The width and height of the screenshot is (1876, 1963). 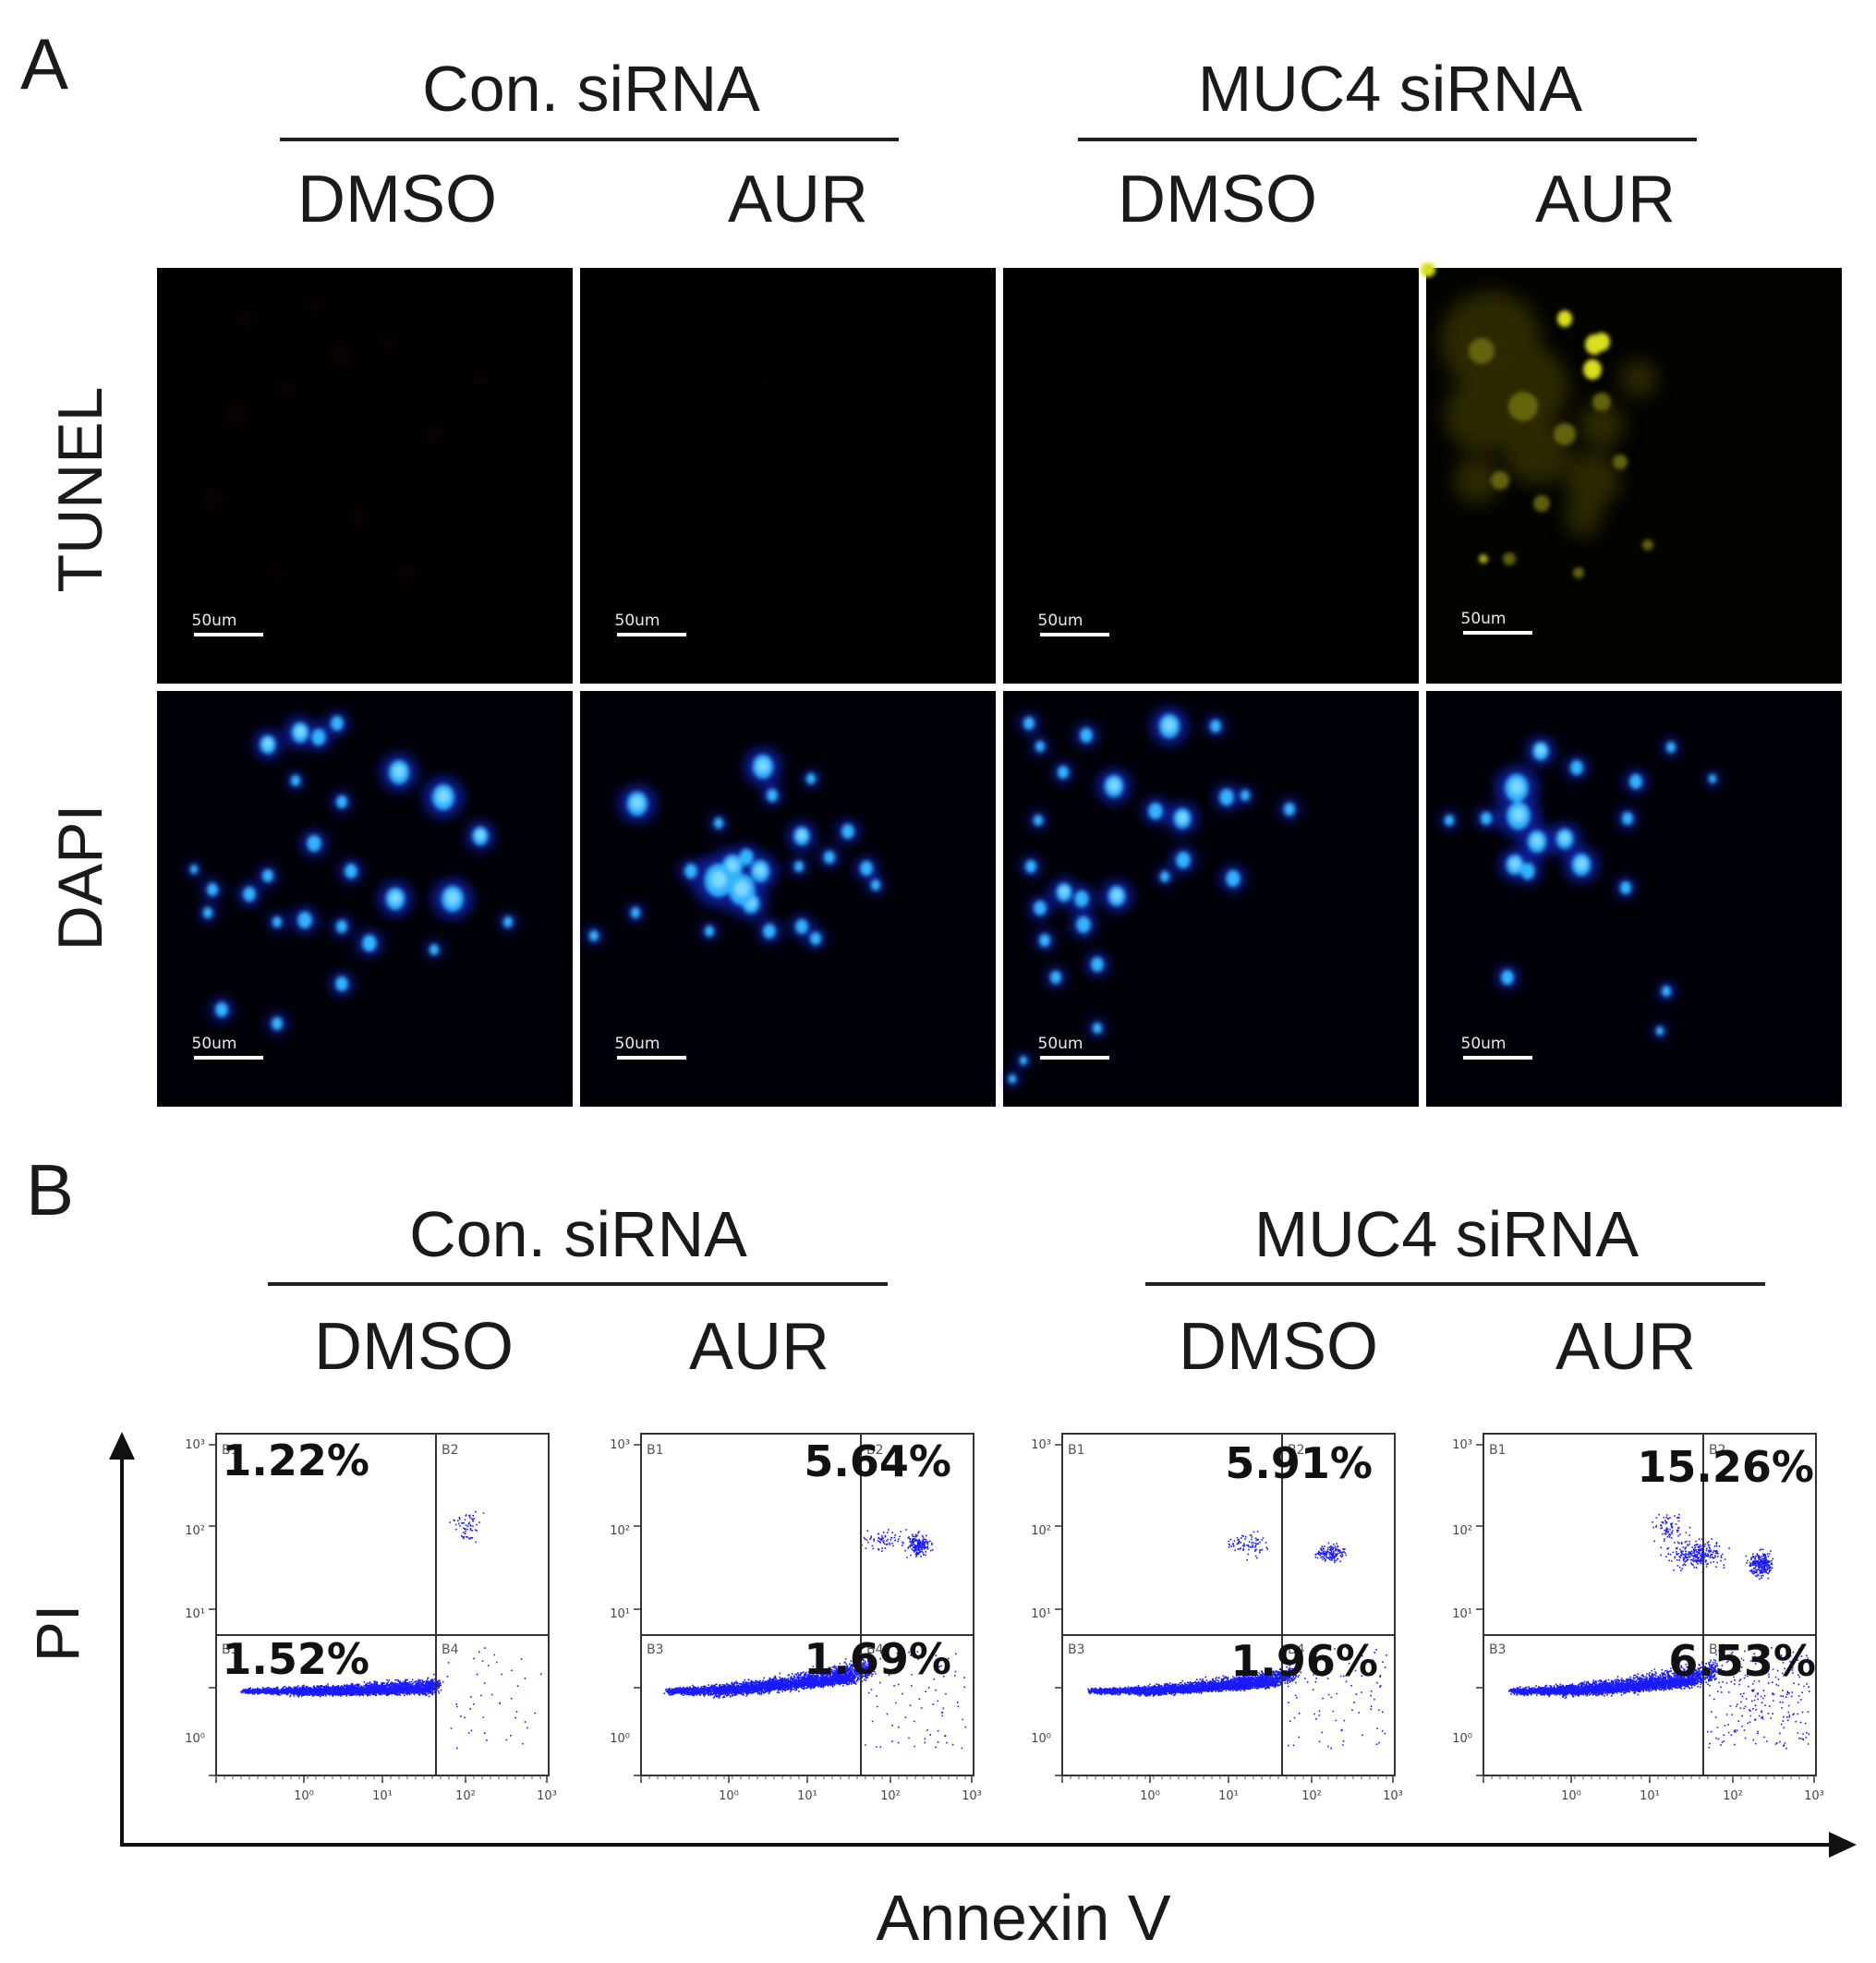 I want to click on row-label-dapi: DAPI, so click(x=80, y=878).